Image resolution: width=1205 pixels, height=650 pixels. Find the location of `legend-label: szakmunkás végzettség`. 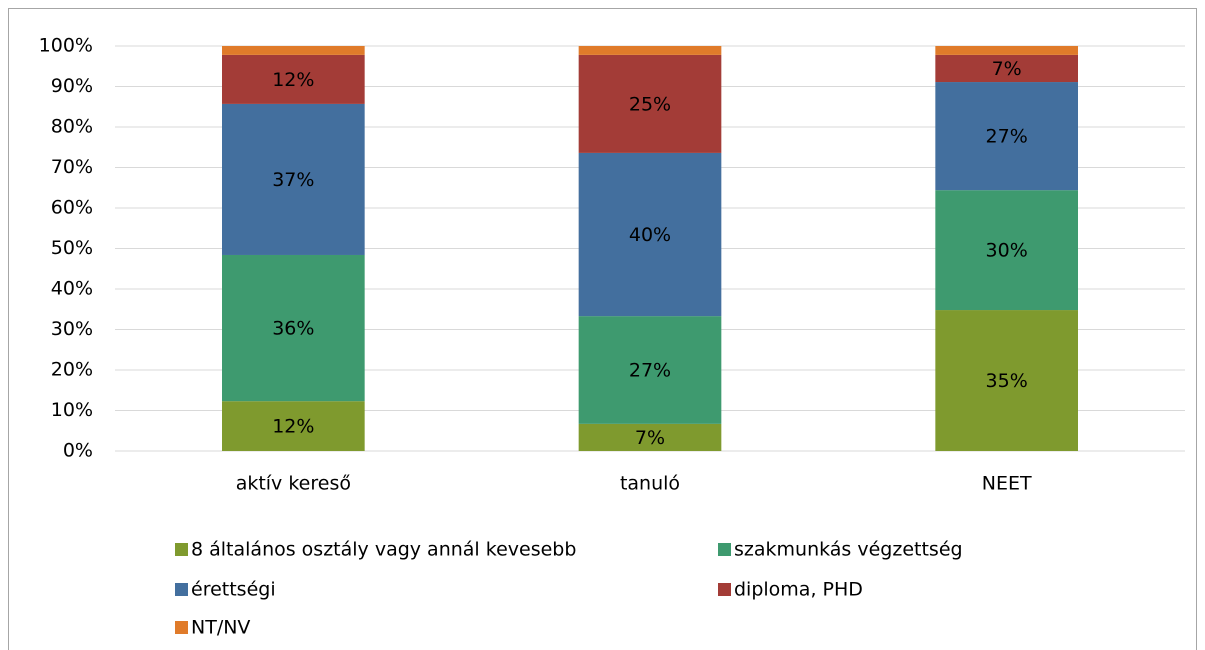

legend-label: szakmunkás végzettség is located at coordinates (848, 550).